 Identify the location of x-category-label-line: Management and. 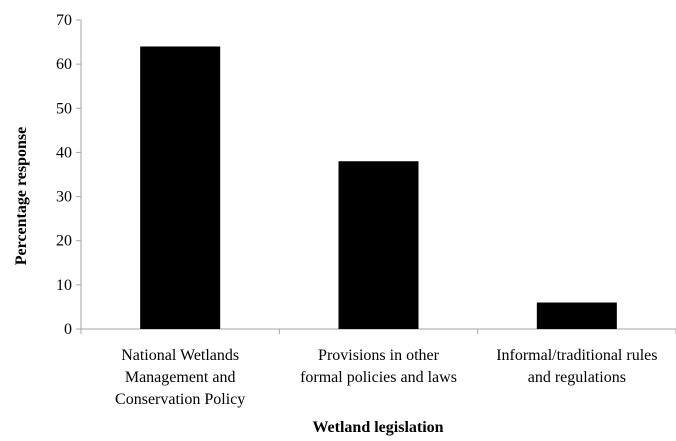
(180, 377).